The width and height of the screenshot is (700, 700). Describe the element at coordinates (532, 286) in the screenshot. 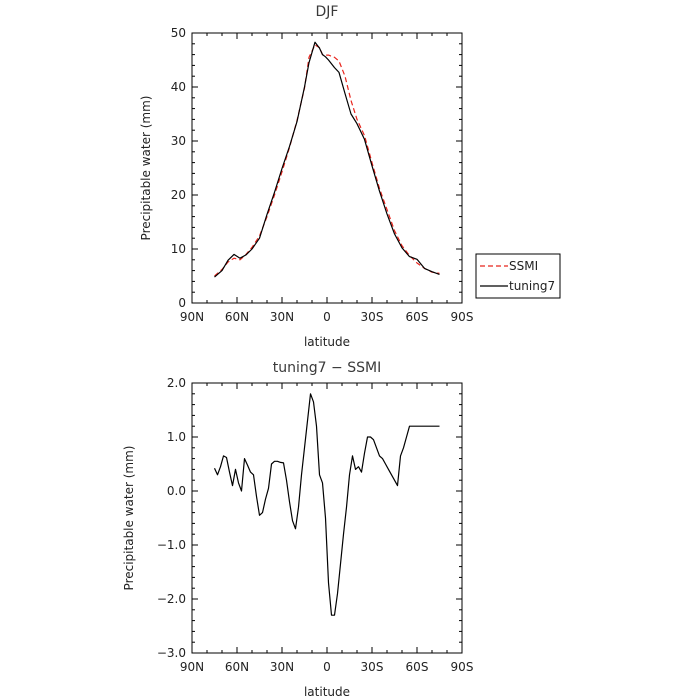

I see `legend-label-tuning7: tuning7` at that location.